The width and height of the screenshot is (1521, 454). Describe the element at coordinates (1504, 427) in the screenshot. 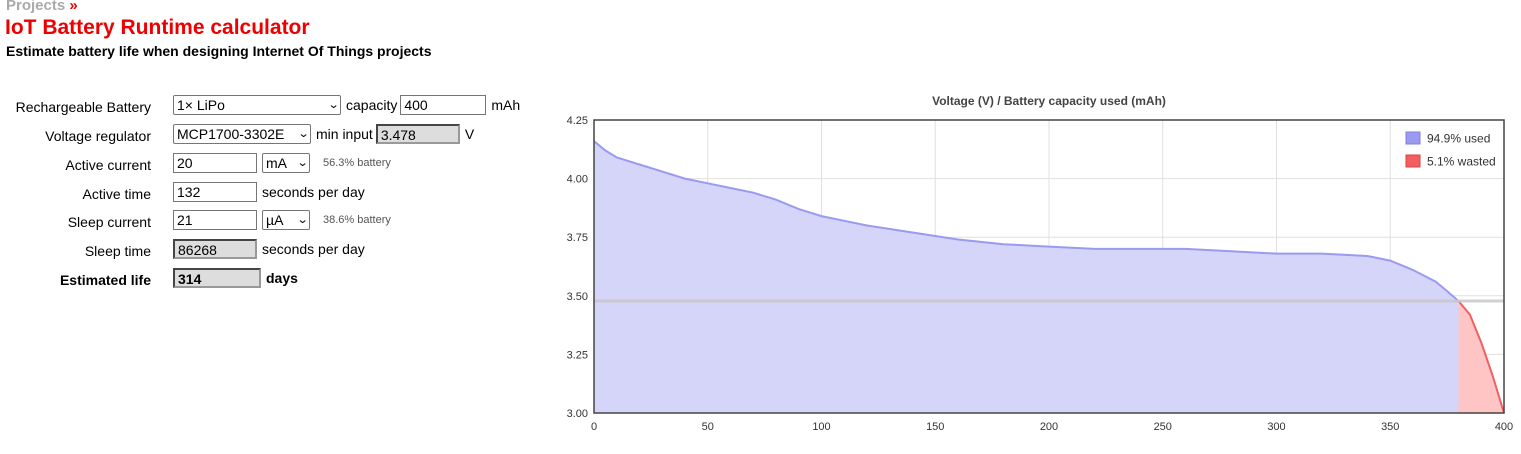

I see `x-tick-label: 400` at that location.